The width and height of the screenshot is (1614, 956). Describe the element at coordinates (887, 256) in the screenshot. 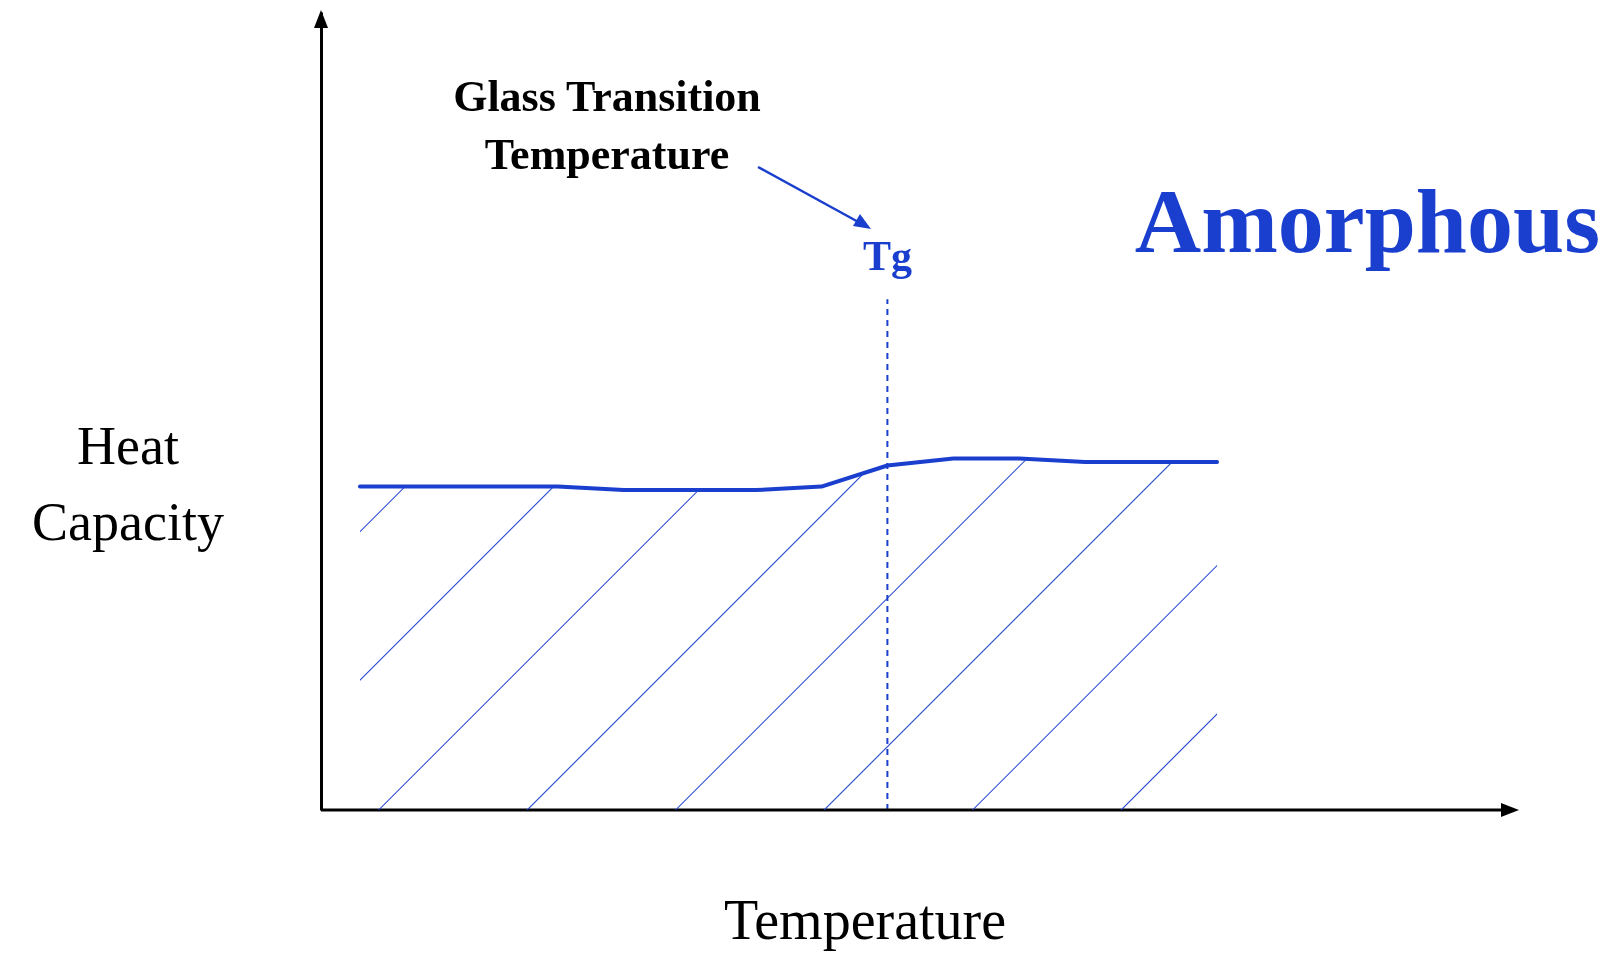

I see `text: Tg` at that location.